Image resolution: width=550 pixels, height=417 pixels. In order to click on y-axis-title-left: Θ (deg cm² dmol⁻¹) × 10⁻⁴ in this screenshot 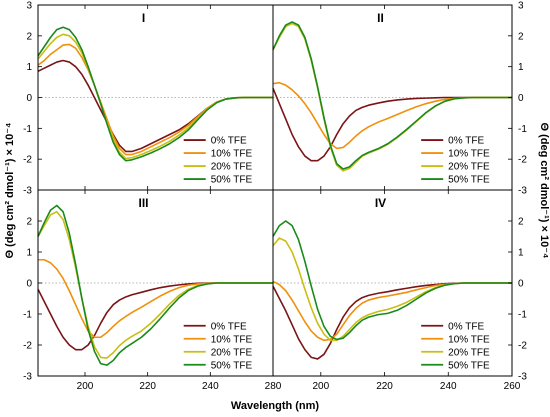, I will do `click(10, 191)`.